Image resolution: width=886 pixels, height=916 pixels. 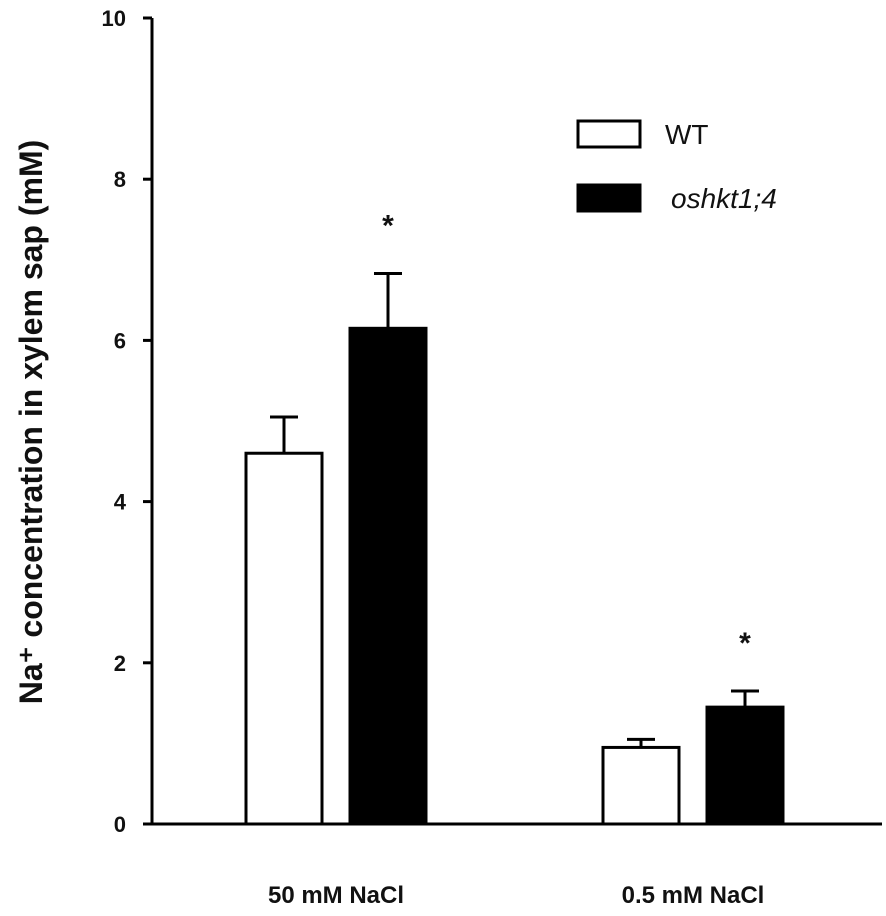 I want to click on y-tick-label: 10, so click(x=114, y=18).